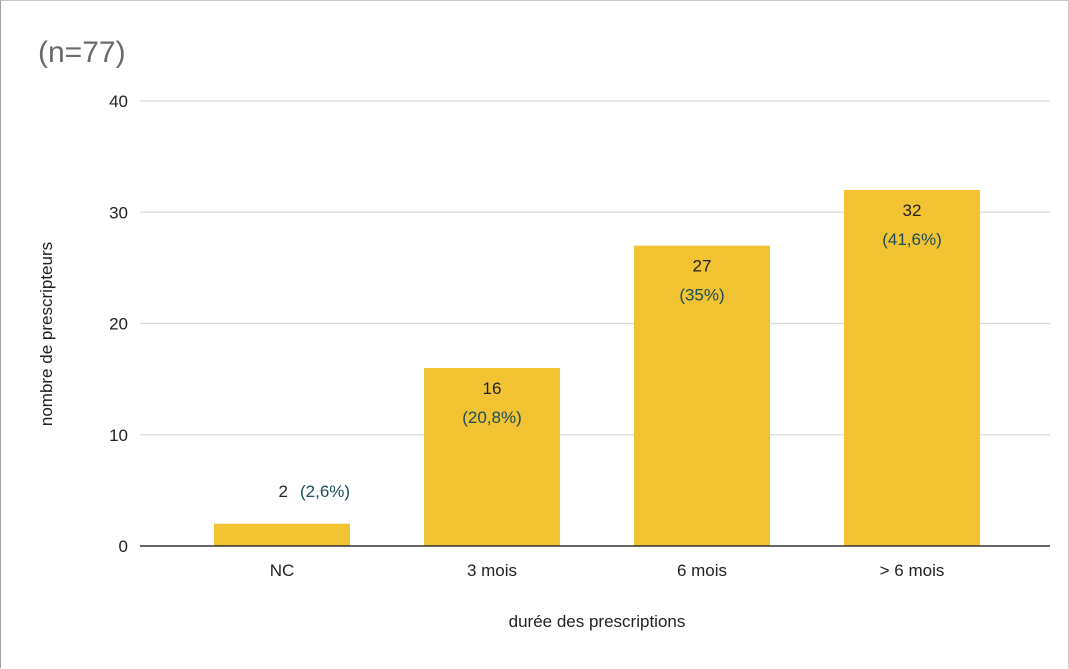 Image resolution: width=1069 pixels, height=669 pixels. I want to click on data-label-percent: (20,8%), so click(492, 417).